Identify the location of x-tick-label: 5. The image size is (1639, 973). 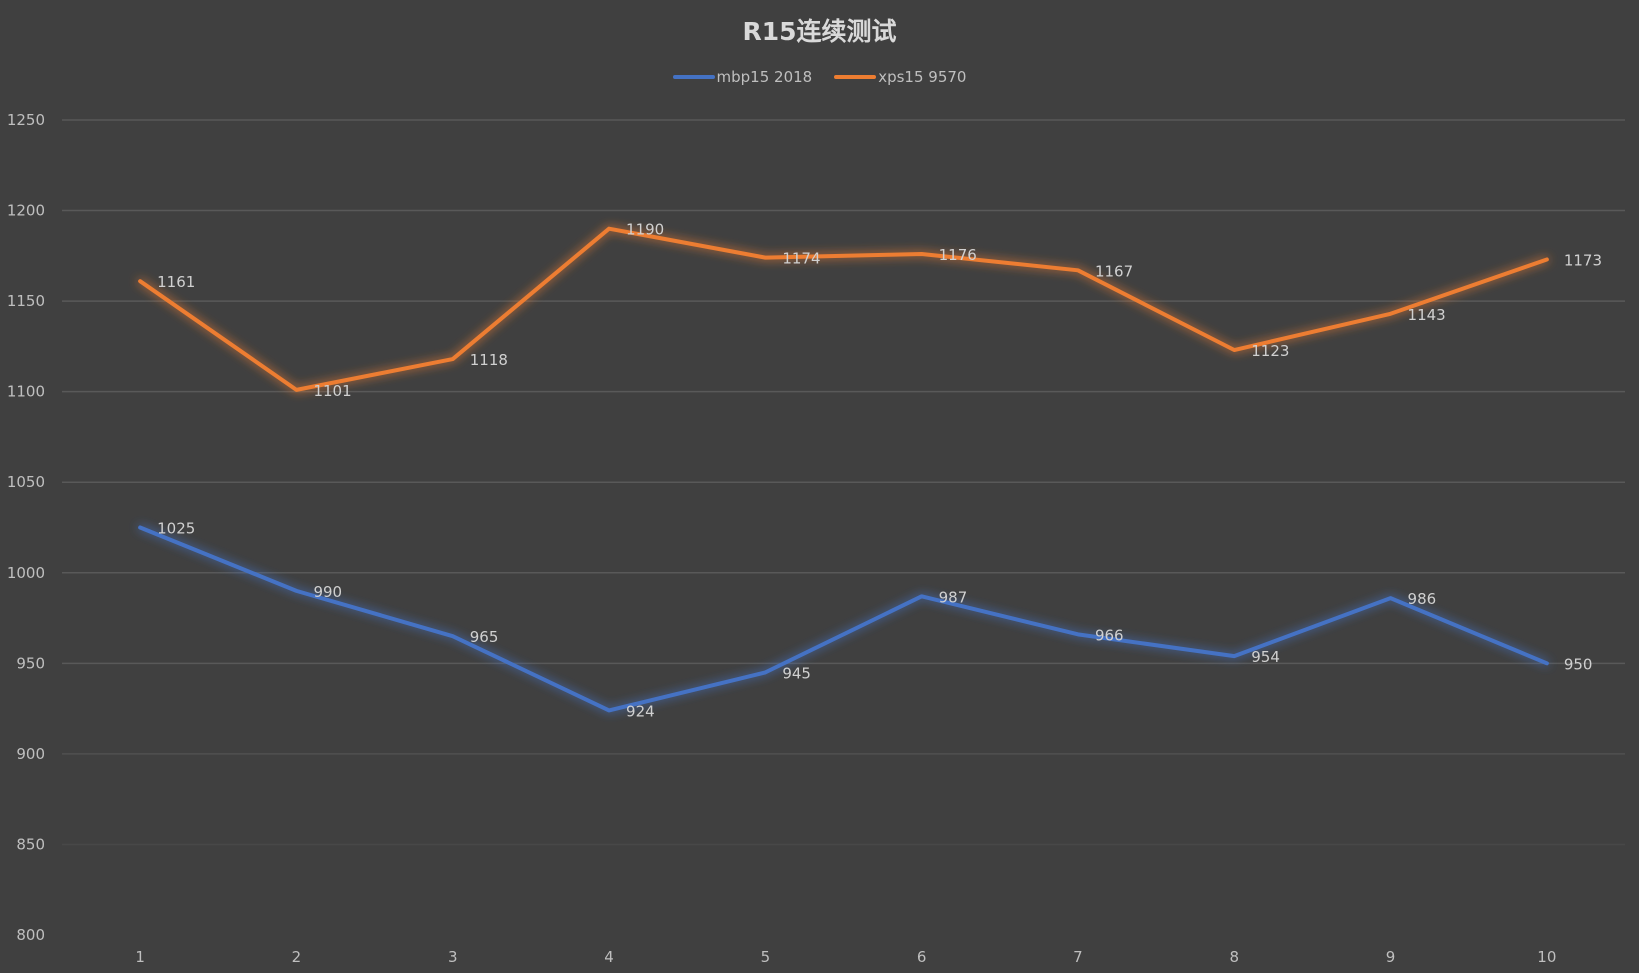
(766, 957).